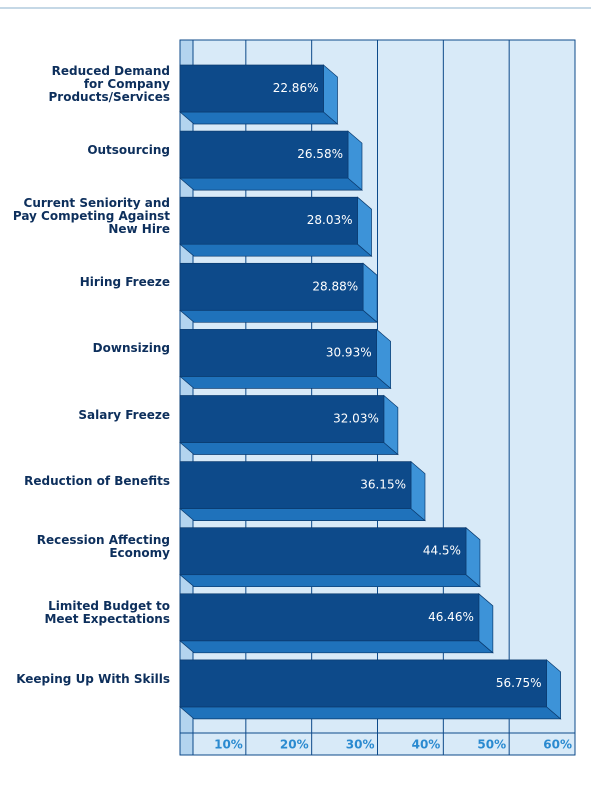  What do you see at coordinates (107, 613) in the screenshot?
I see `category-label: Limited Budget to Meet Expectations` at bounding box center [107, 613].